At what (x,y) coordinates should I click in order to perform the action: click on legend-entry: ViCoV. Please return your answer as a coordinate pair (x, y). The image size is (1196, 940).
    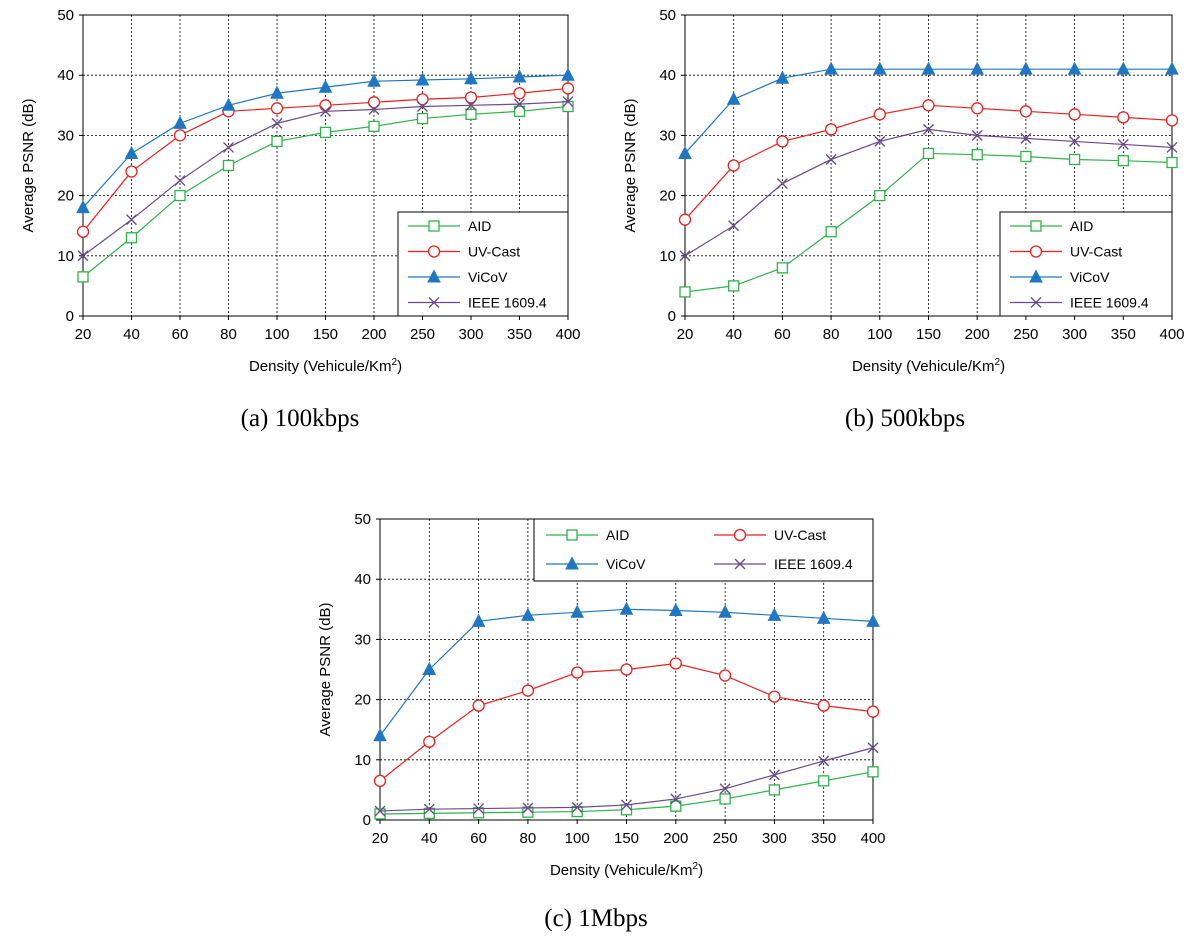
    Looking at the image, I should click on (596, 564).